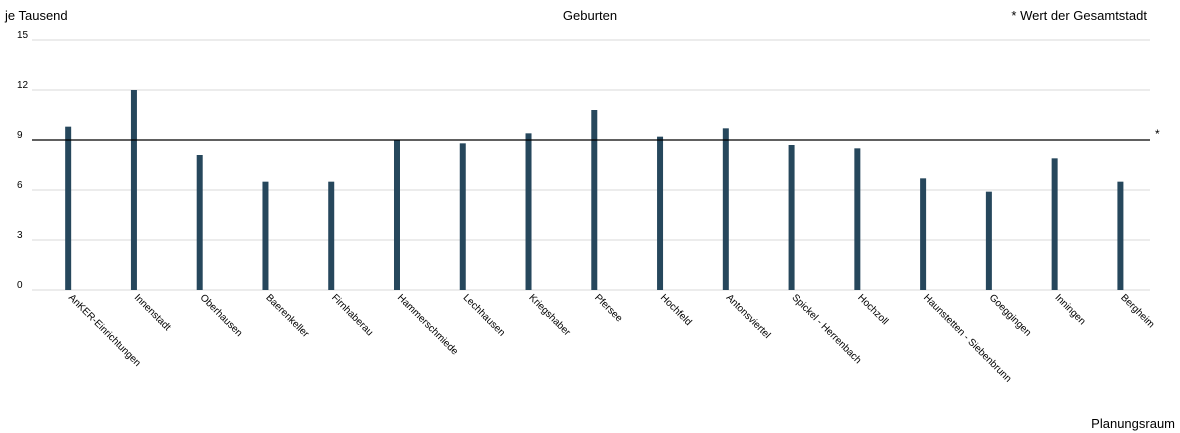  Describe the element at coordinates (20, 185) in the screenshot. I see `y-tick-label: 6` at that location.